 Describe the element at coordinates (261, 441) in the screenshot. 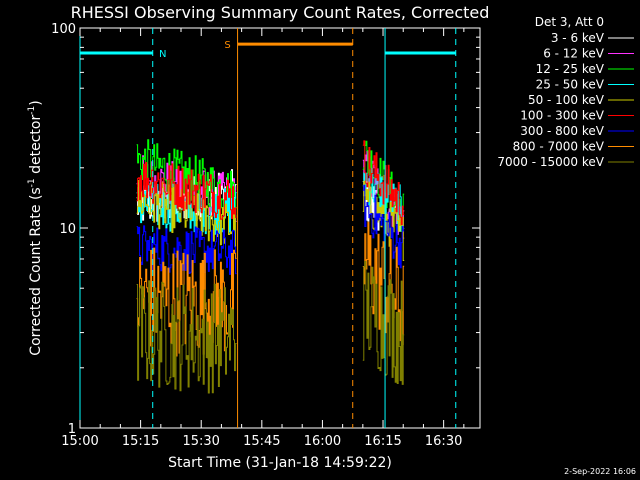

I see `x-tick-label-4: 15:45` at that location.